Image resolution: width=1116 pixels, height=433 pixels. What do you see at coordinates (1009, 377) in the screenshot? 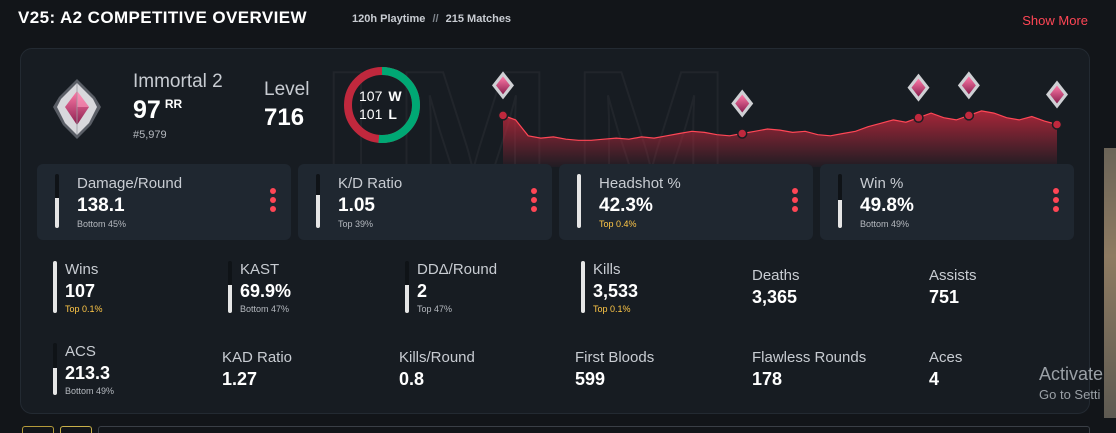
I see `mini-stat: Aces 4` at bounding box center [1009, 377].